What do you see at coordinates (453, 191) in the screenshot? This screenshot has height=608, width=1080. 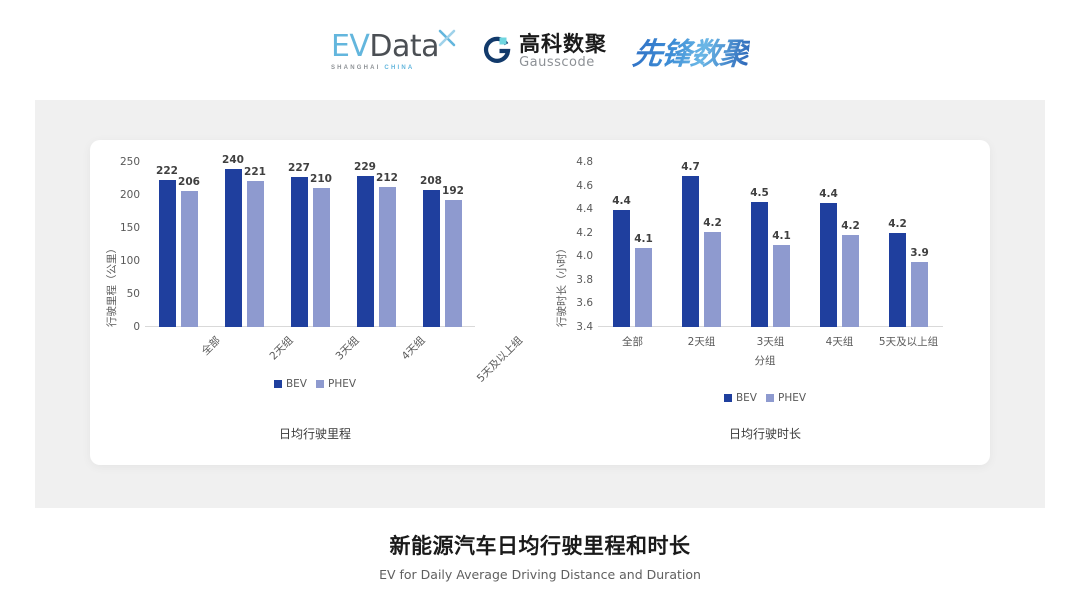 I see `bar-value-label: 192` at bounding box center [453, 191].